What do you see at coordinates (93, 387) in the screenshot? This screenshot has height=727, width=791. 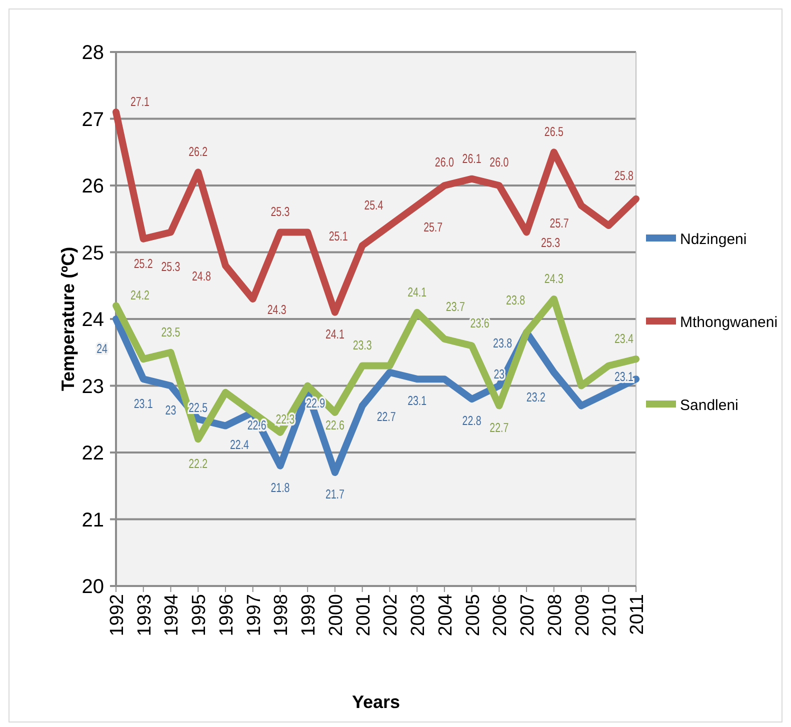 I see `y-tick-label: 23` at bounding box center [93, 387].